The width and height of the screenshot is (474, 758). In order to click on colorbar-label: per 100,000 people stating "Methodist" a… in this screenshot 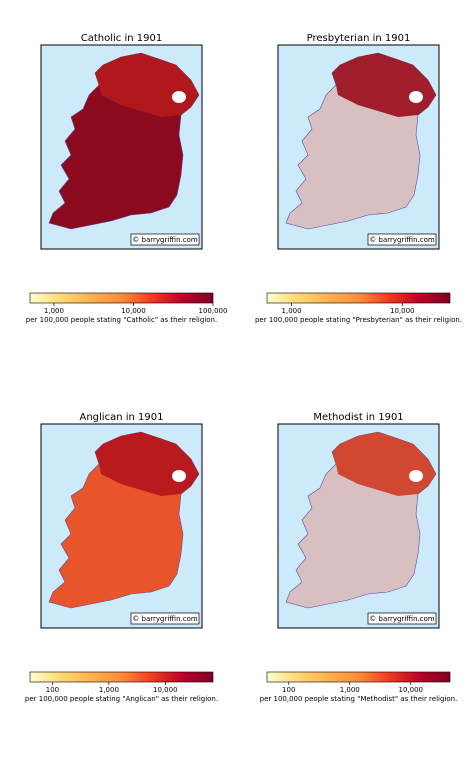, I will do `click(359, 699)`.